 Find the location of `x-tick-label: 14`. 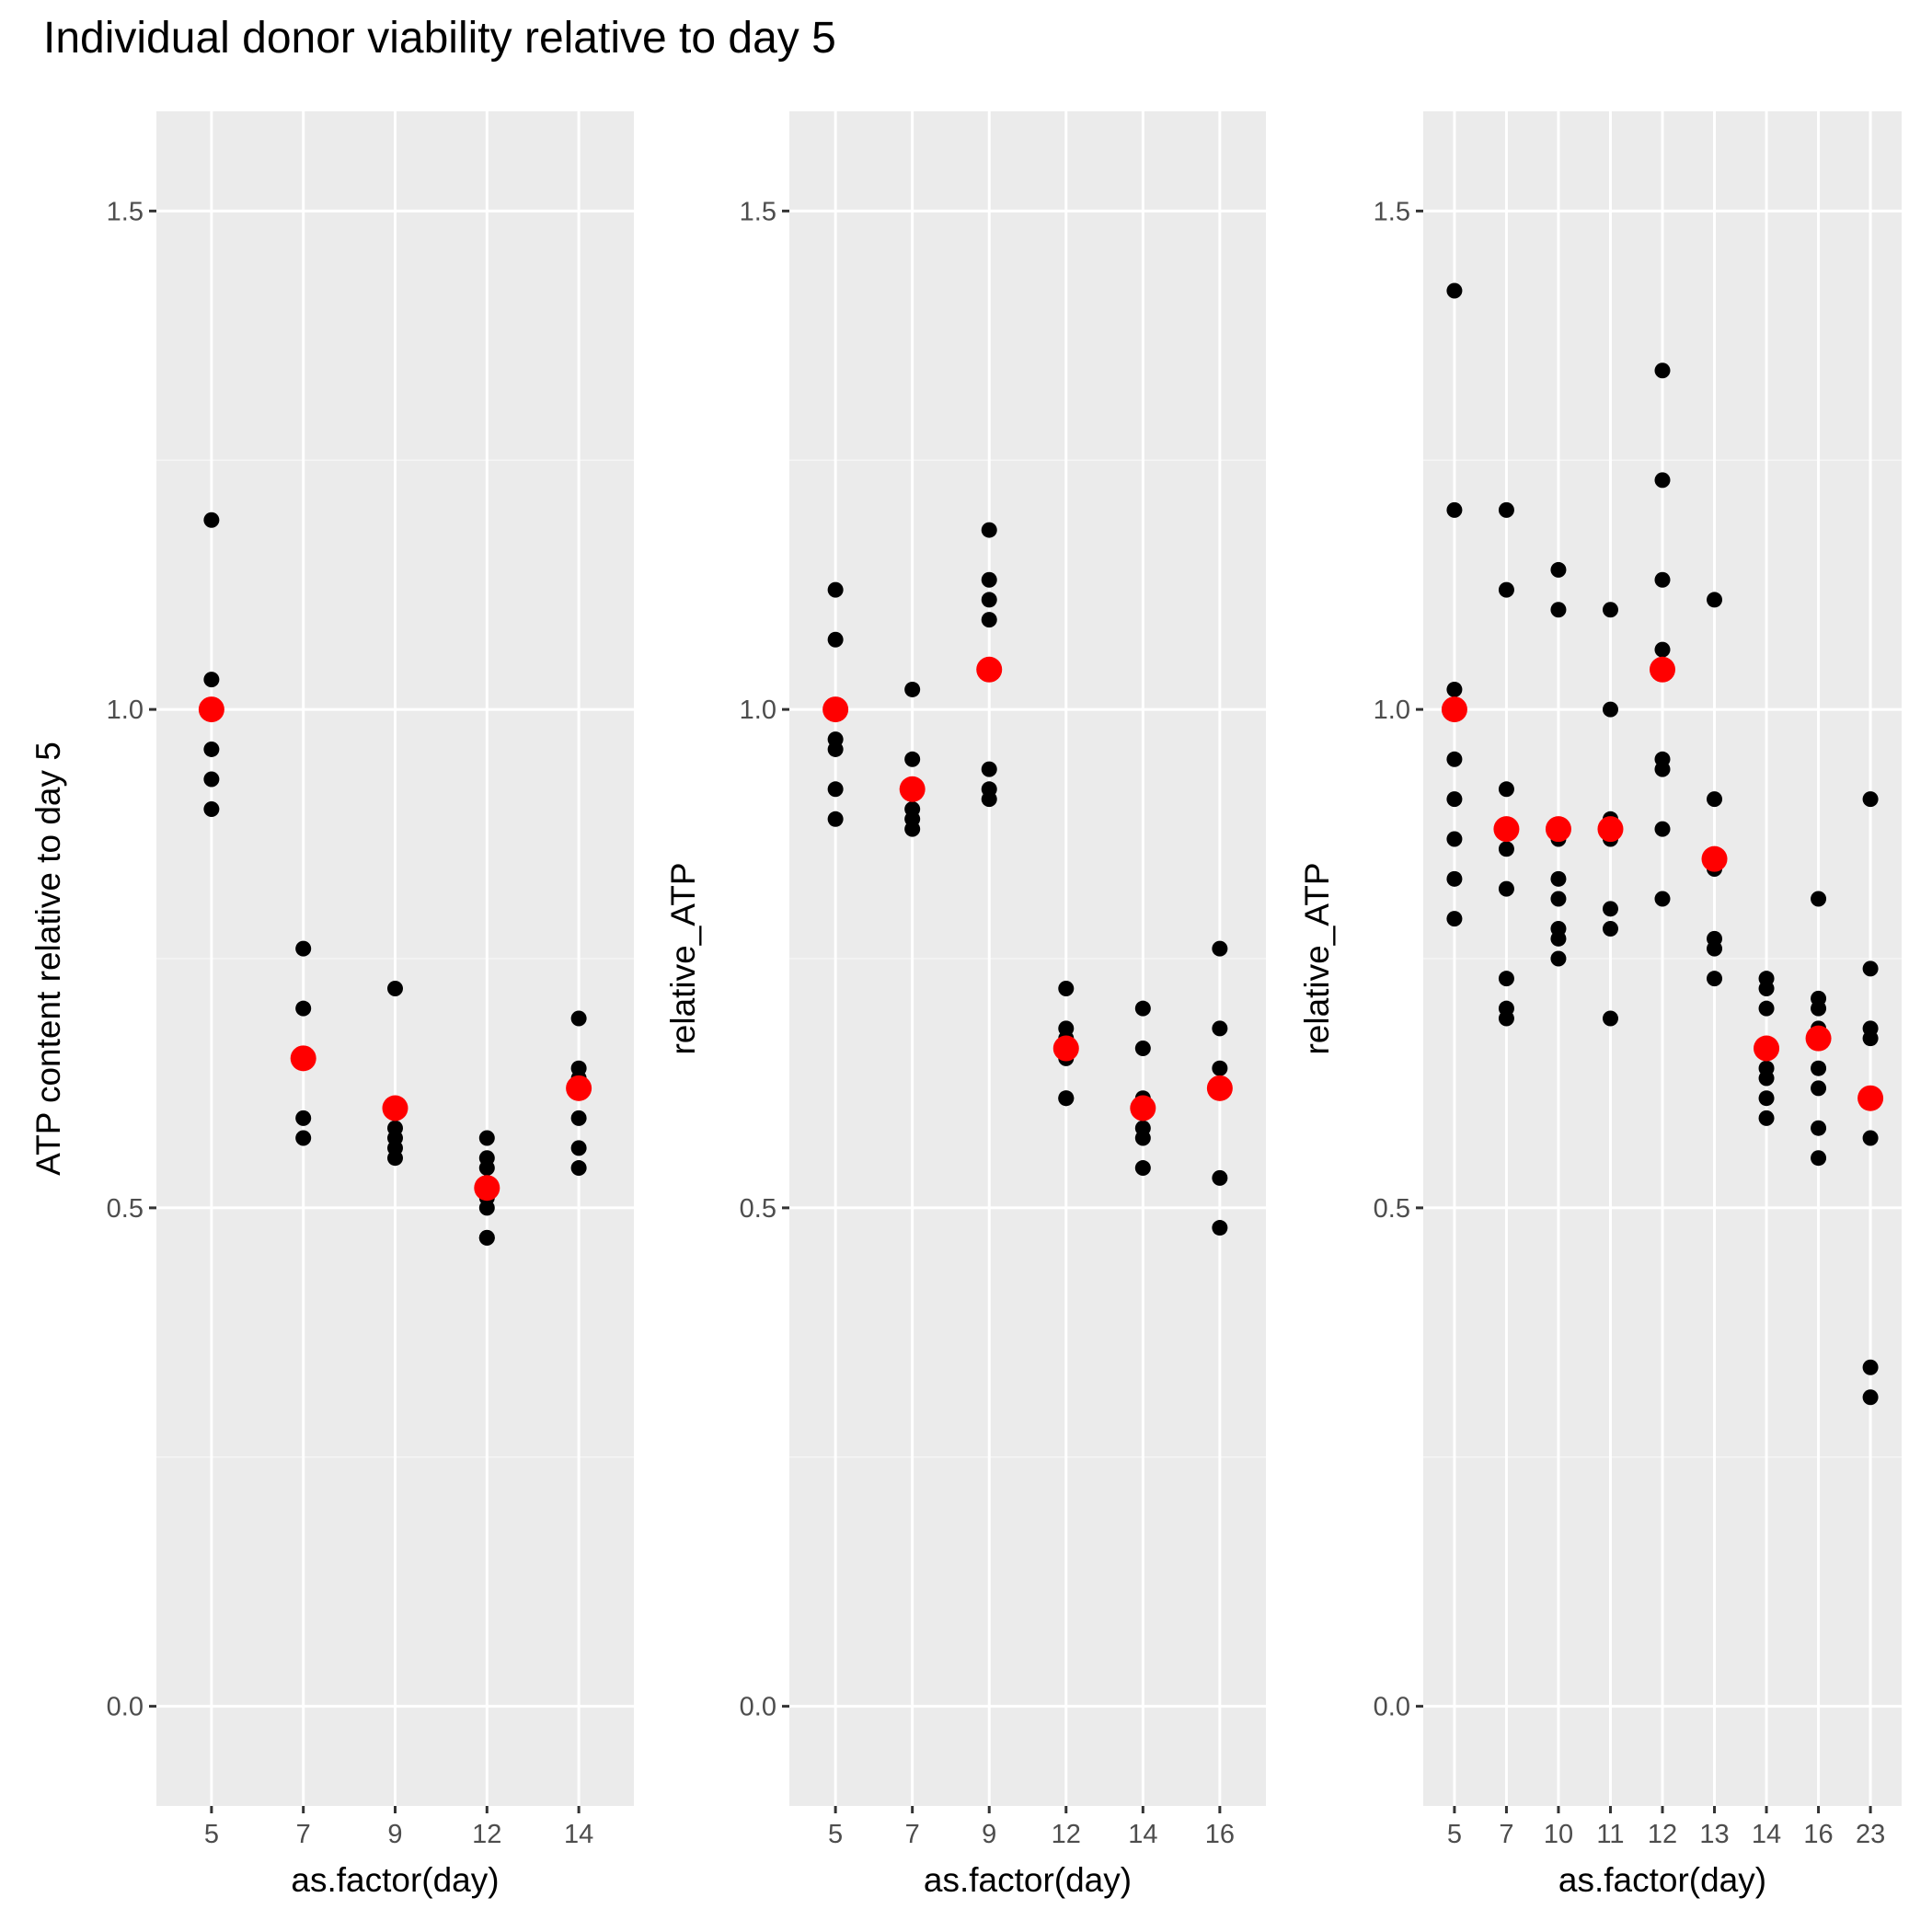

x-tick-label: 14 is located at coordinates (1766, 1834).